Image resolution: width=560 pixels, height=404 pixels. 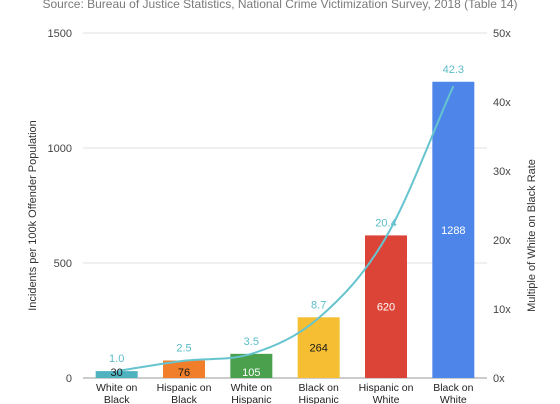 What do you see at coordinates (251, 373) in the screenshot?
I see `bar-value-label: 105` at bounding box center [251, 373].